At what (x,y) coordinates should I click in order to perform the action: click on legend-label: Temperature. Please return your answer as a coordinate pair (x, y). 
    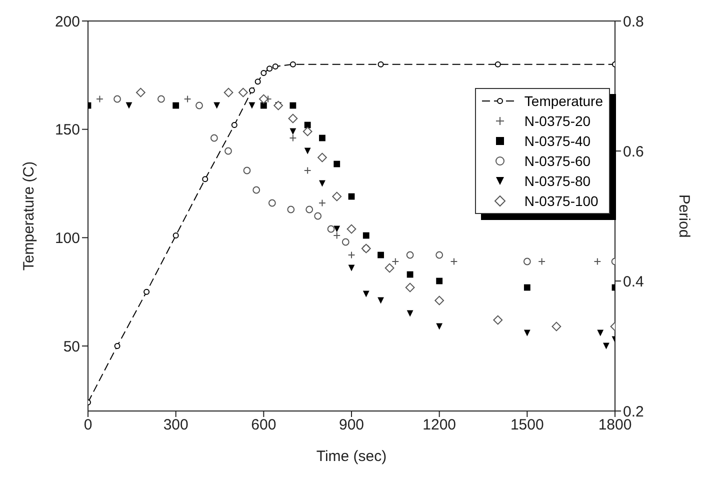
    Looking at the image, I should click on (563, 101).